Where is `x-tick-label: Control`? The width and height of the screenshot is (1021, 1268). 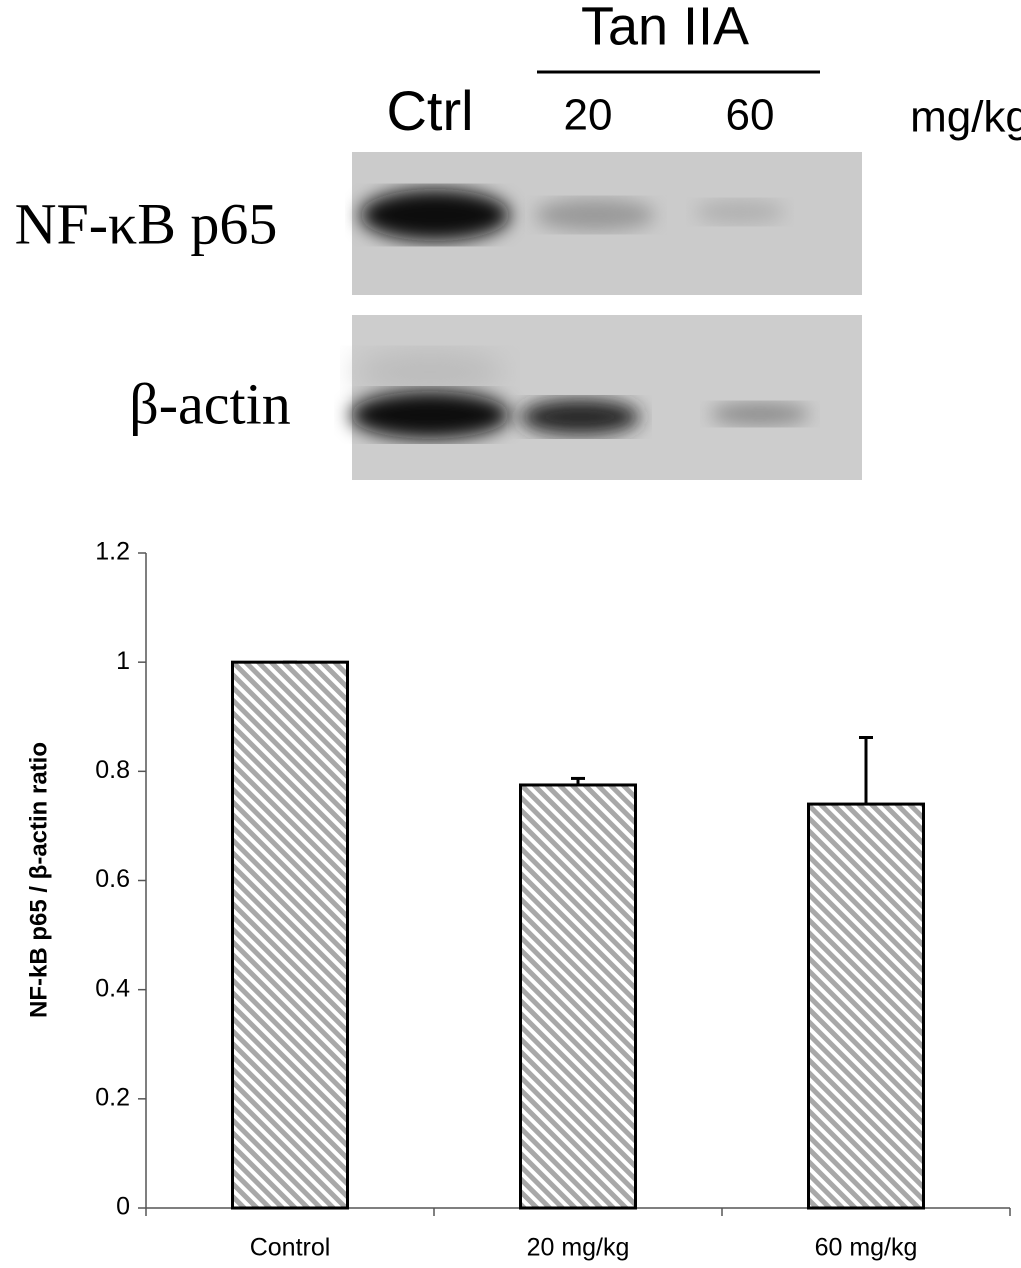
x-tick-label: Control is located at coordinates (290, 1248).